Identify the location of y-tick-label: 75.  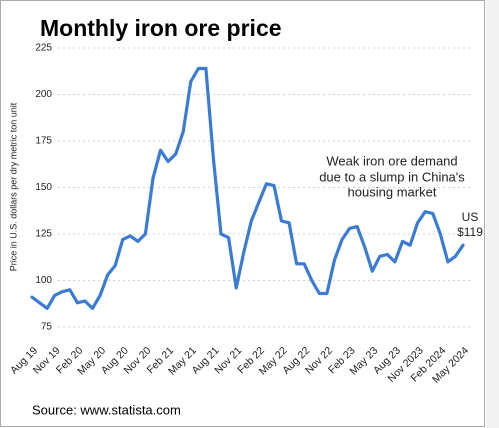
(47, 327).